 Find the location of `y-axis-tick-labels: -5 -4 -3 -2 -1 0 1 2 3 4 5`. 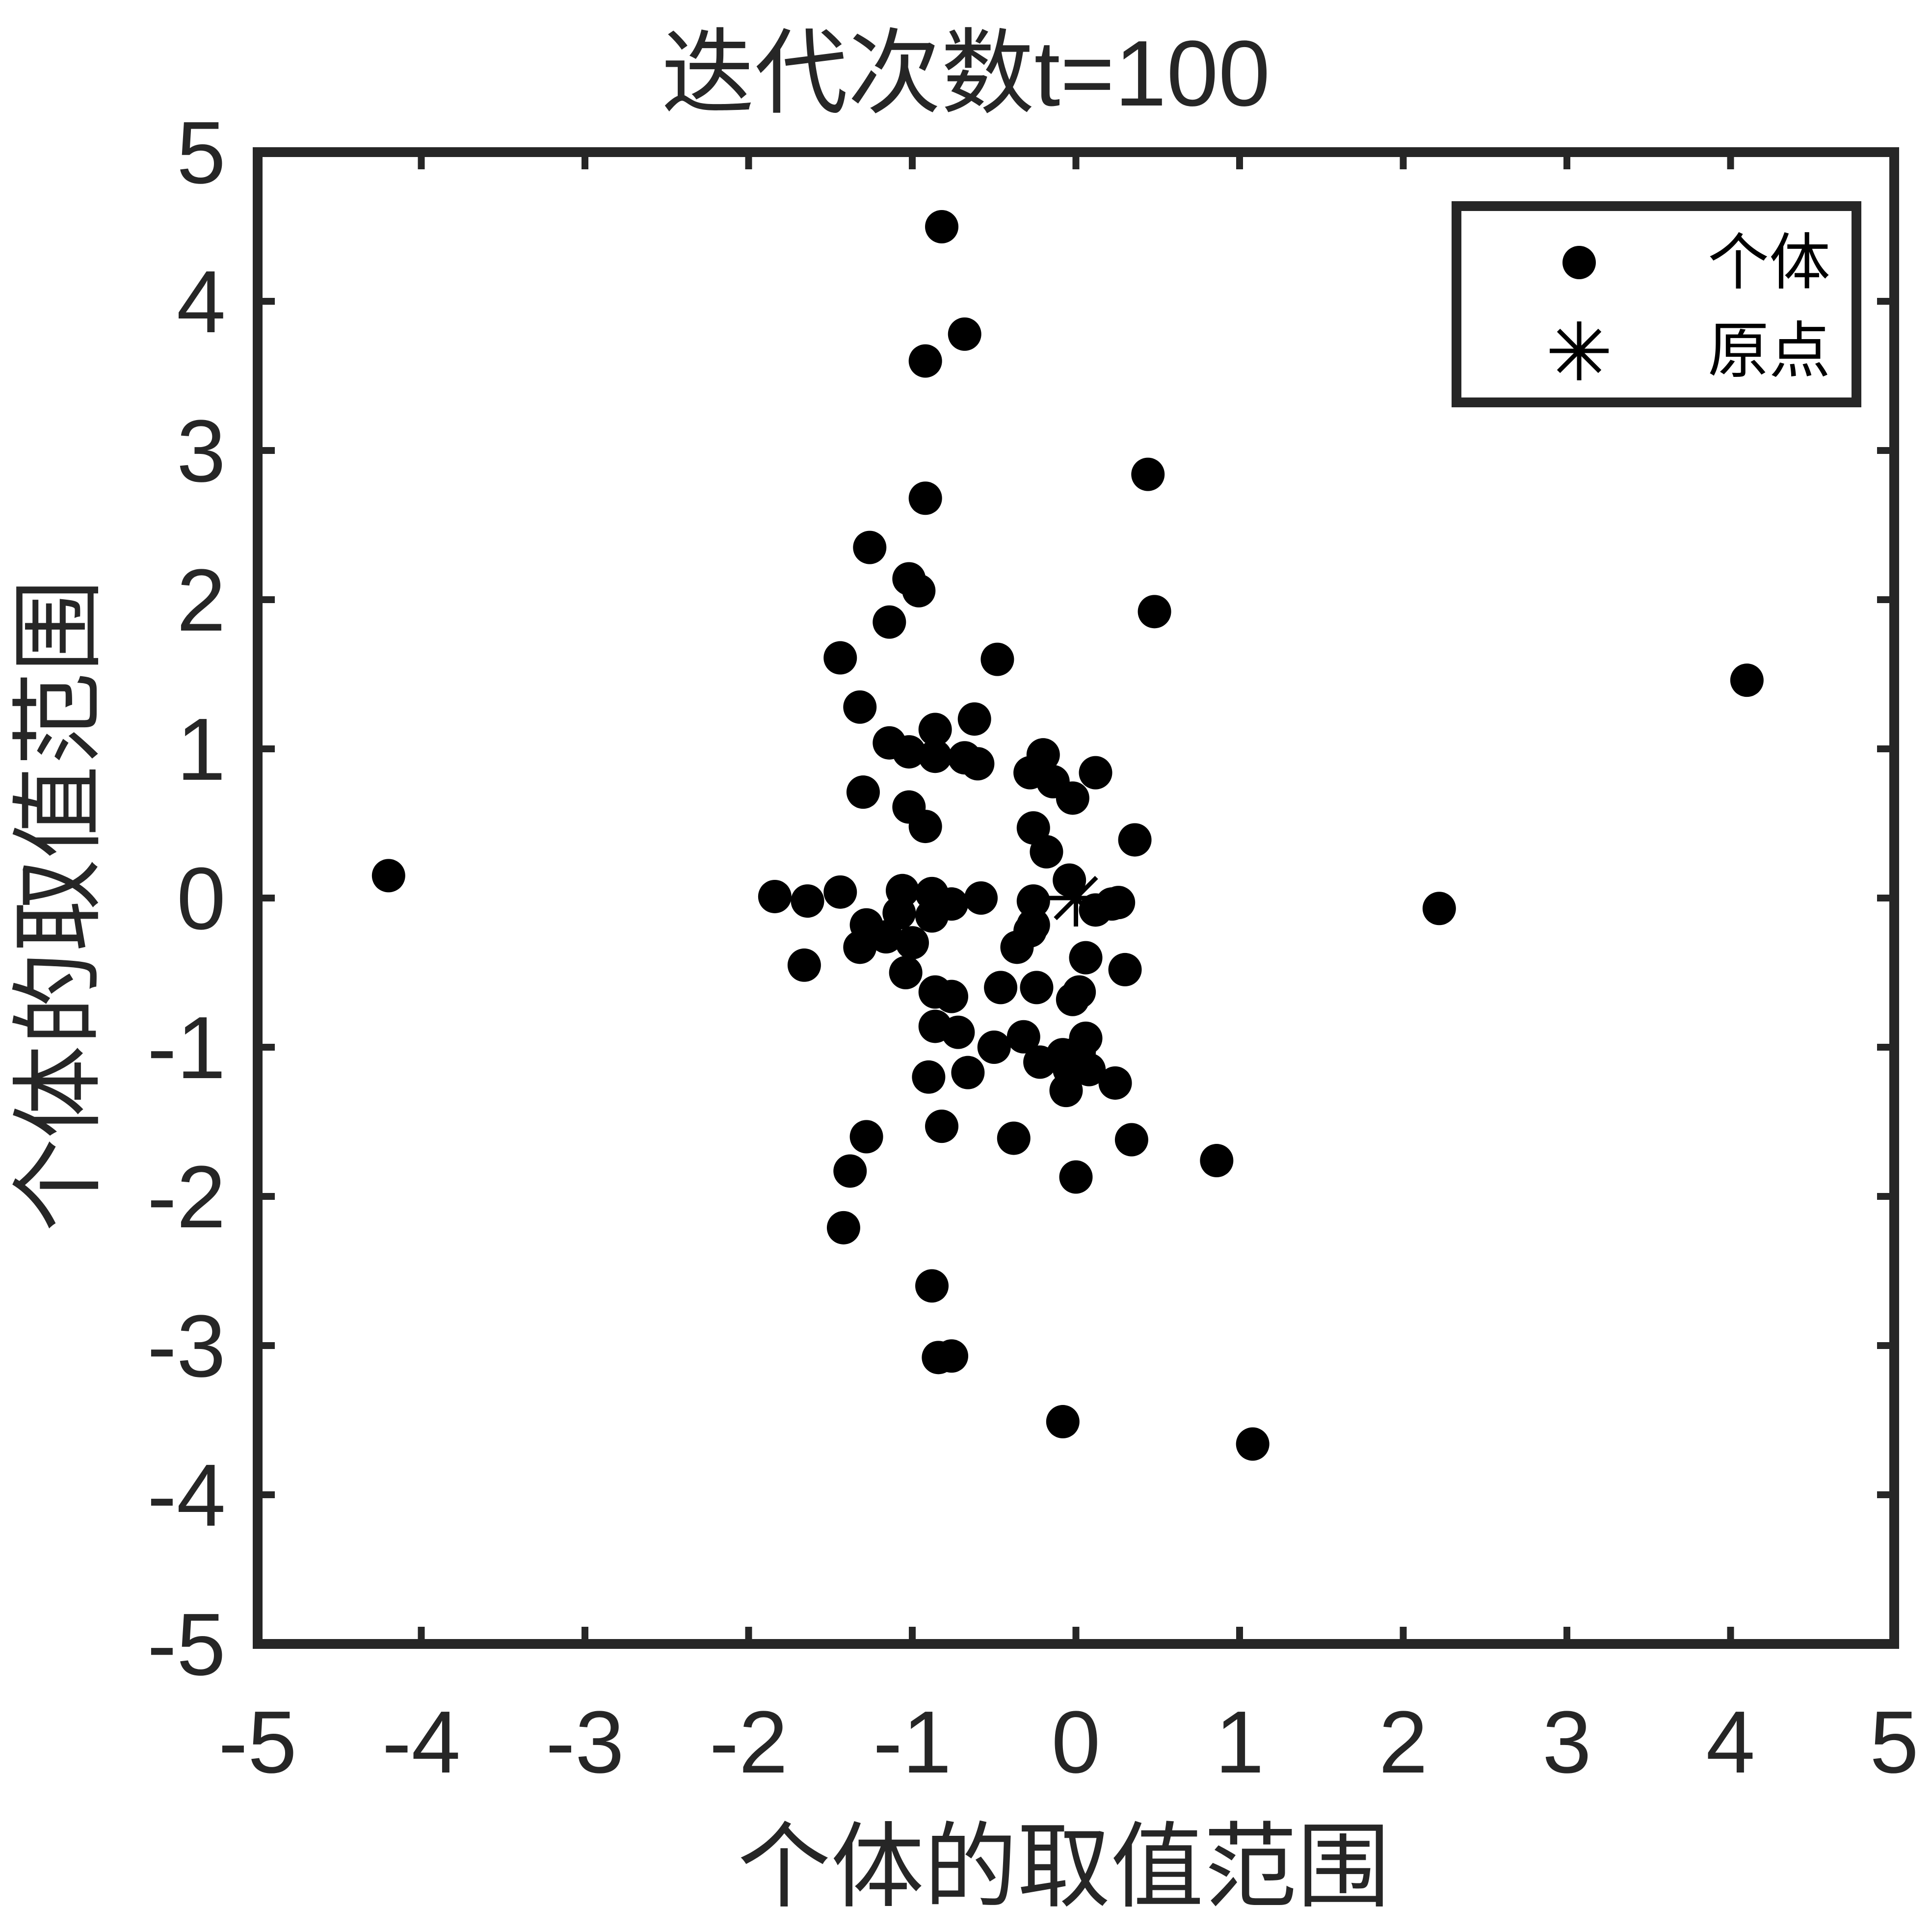

y-axis-tick-labels: -5 -4 -3 -2 -1 0 1 2 3 4 5 is located at coordinates (186, 899).